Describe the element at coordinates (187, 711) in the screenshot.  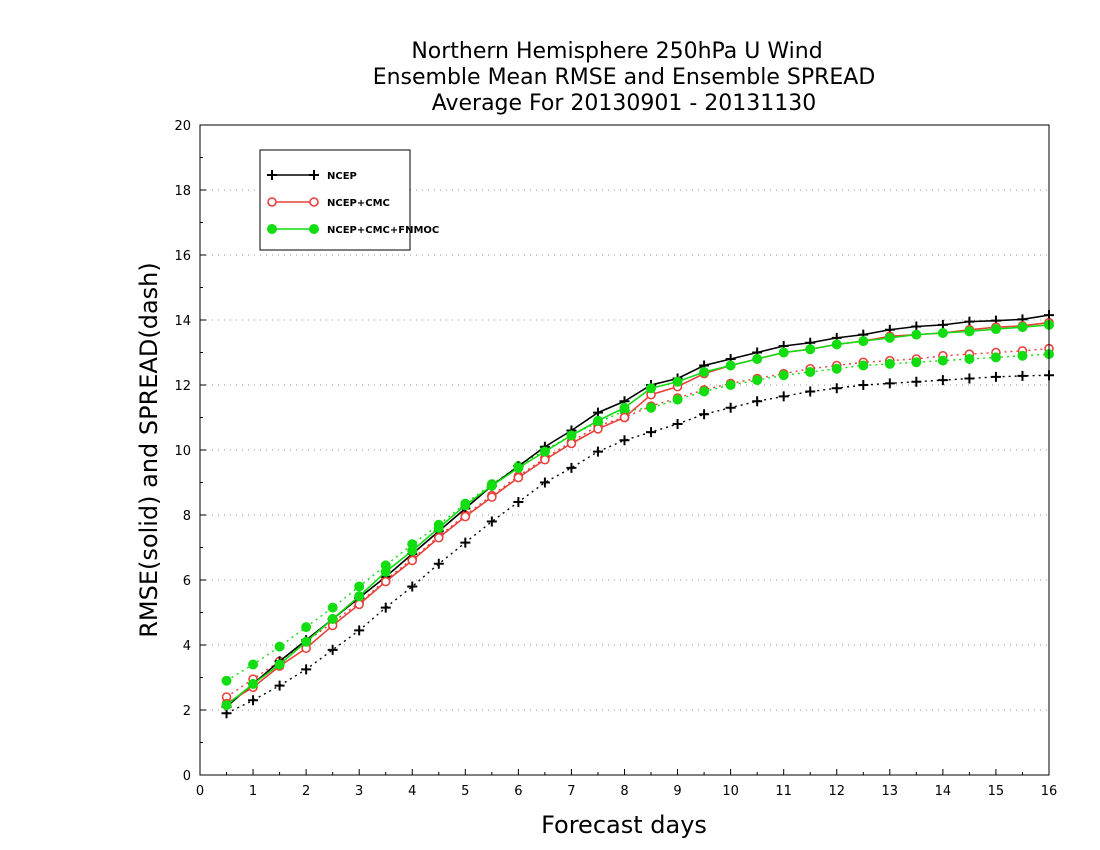
I see `y-tick-label: 2` at that location.